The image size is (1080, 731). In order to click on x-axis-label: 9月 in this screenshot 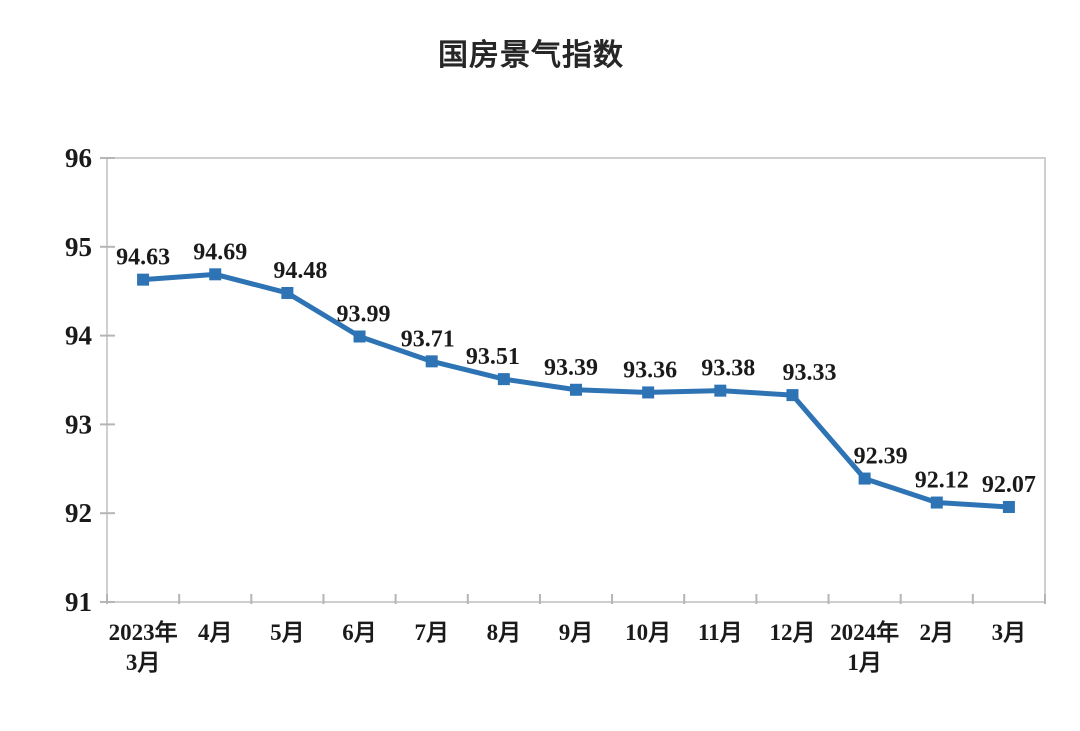, I will do `click(576, 632)`.